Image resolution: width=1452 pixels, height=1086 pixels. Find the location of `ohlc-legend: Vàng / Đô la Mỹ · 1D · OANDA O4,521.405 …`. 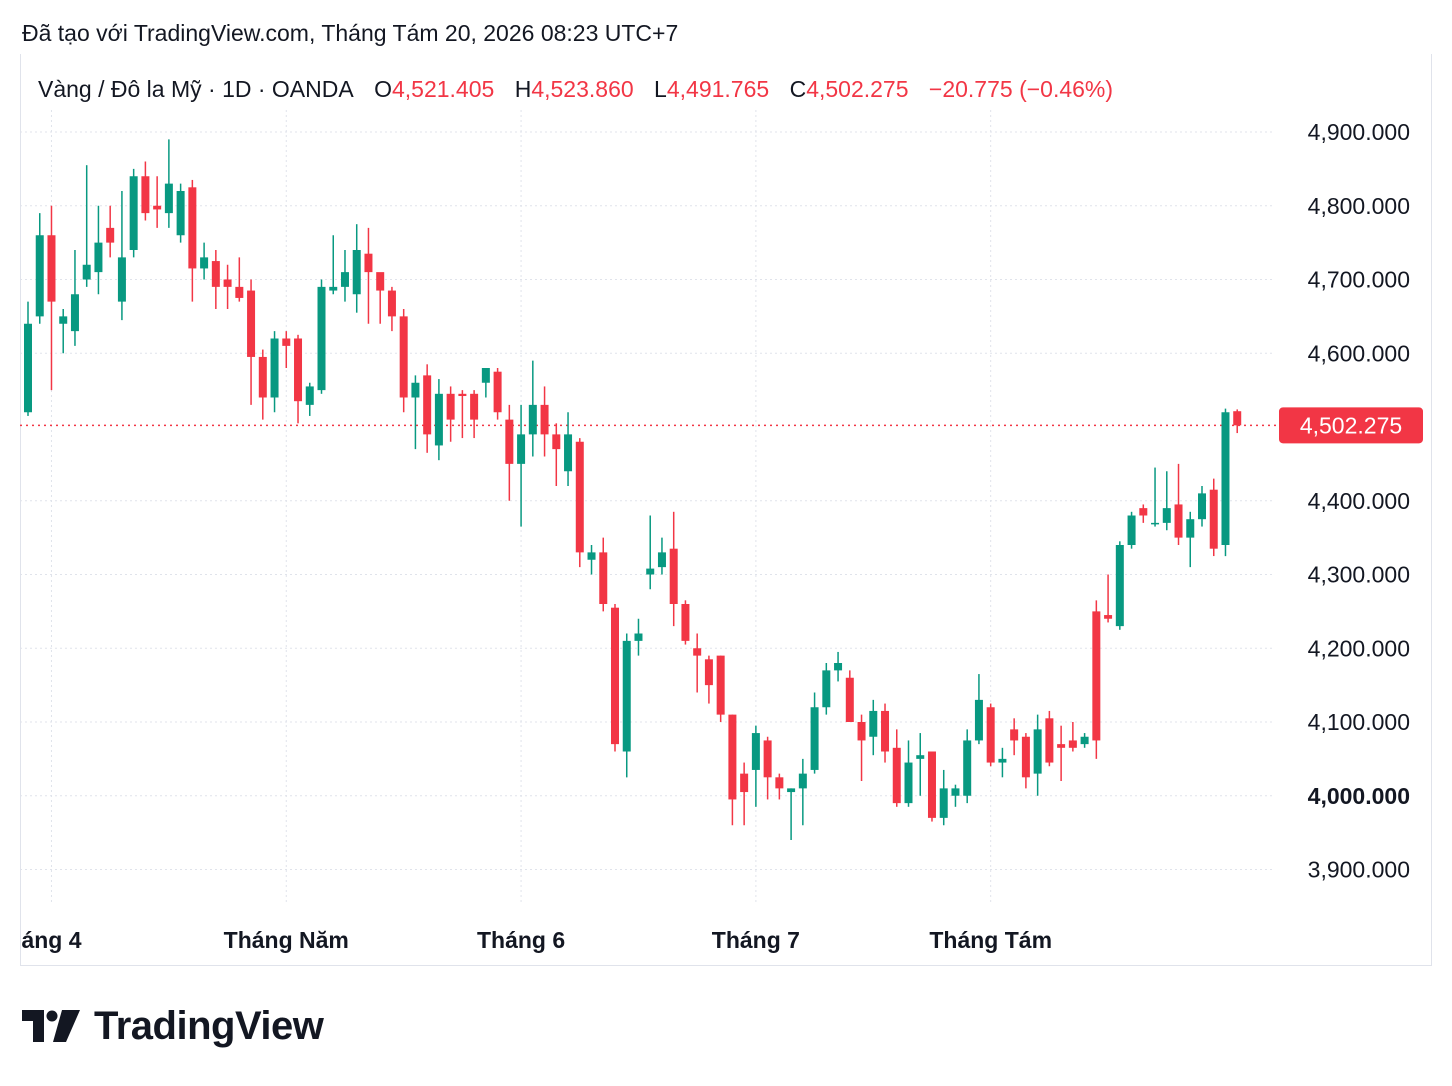

ohlc-legend: Vàng / Đô la Mỹ · 1D · OANDA O4,521.405 … is located at coordinates (575, 89).